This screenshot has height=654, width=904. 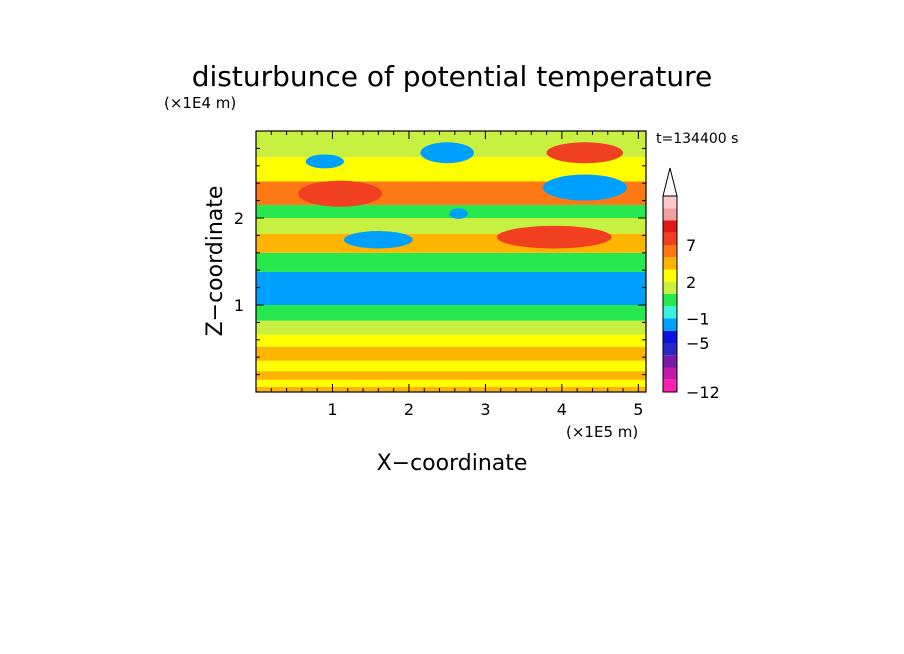 What do you see at coordinates (697, 139) in the screenshot?
I see `time-label: t=134400 s` at bounding box center [697, 139].